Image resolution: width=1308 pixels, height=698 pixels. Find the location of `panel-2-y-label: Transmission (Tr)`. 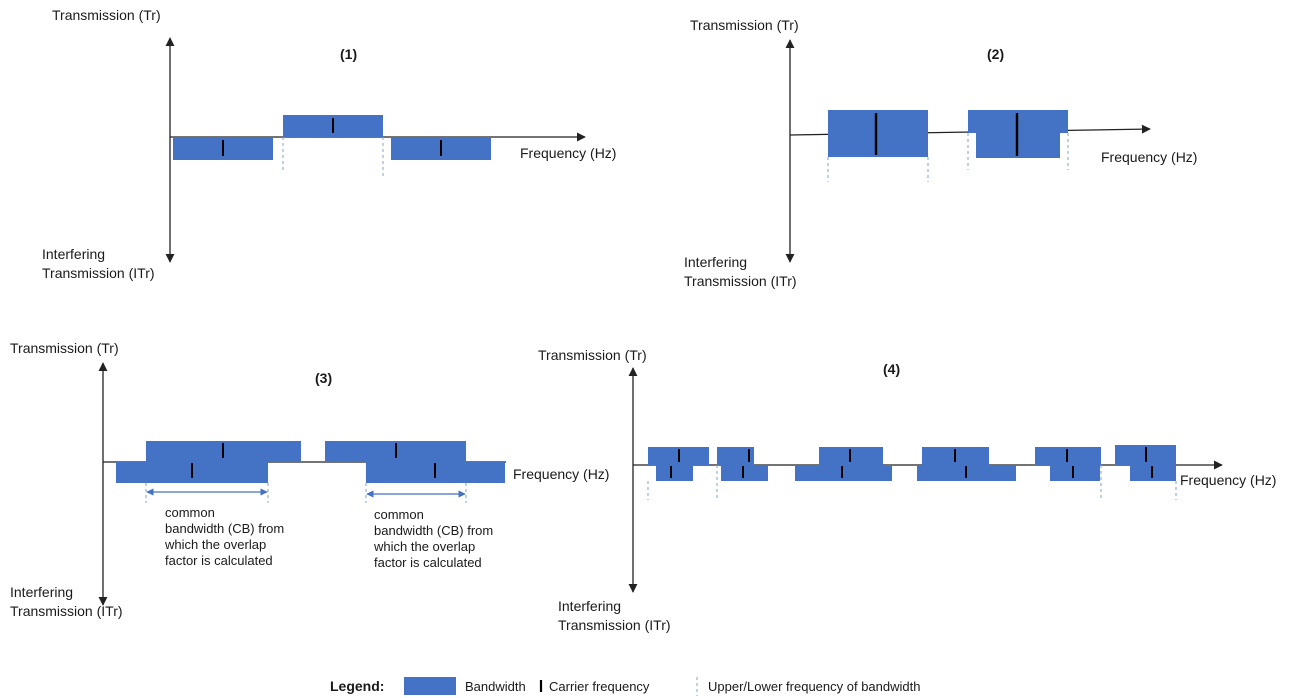

panel-2-y-label: Transmission (Tr) is located at coordinates (744, 25).